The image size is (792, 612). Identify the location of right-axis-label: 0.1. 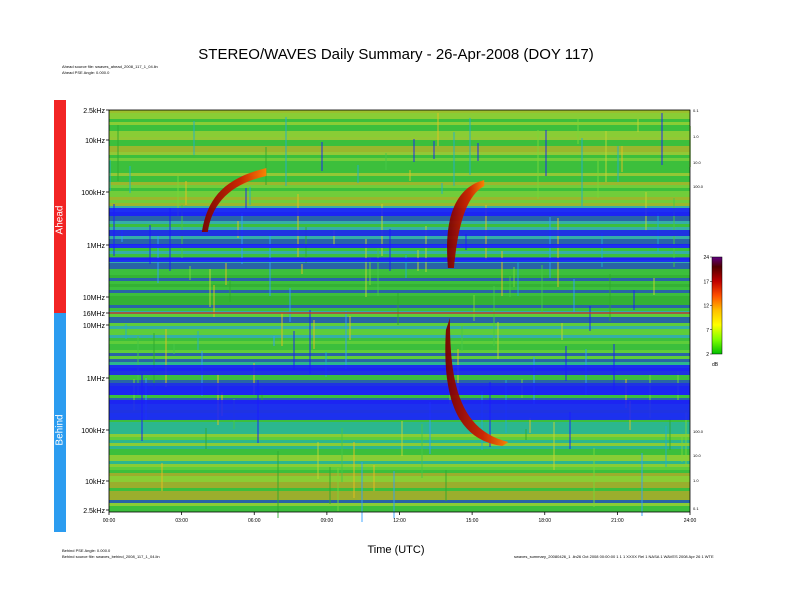
(696, 508).